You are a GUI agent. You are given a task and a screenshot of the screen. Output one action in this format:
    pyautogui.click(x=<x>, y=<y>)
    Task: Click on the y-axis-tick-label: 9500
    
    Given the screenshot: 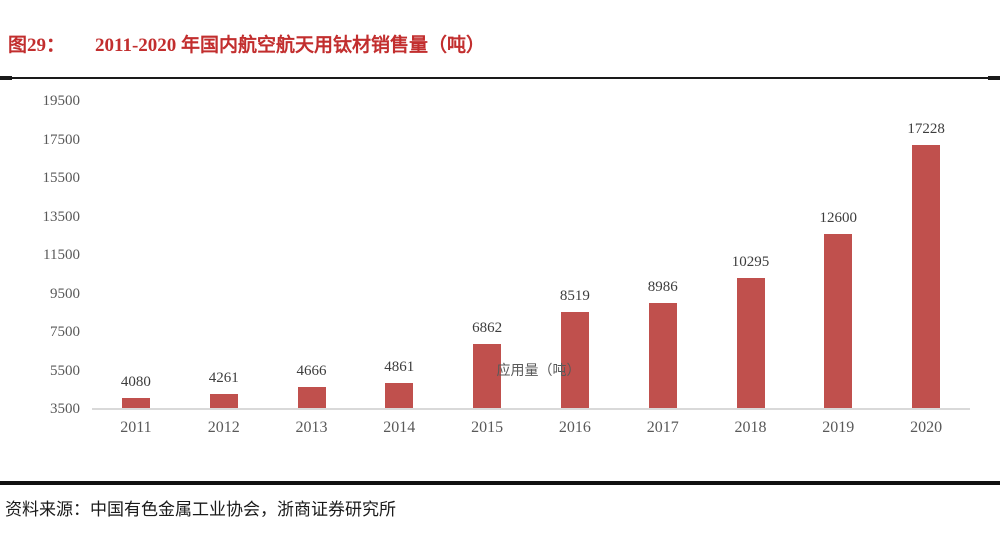 What is the action you would take?
    pyautogui.click(x=65, y=293)
    